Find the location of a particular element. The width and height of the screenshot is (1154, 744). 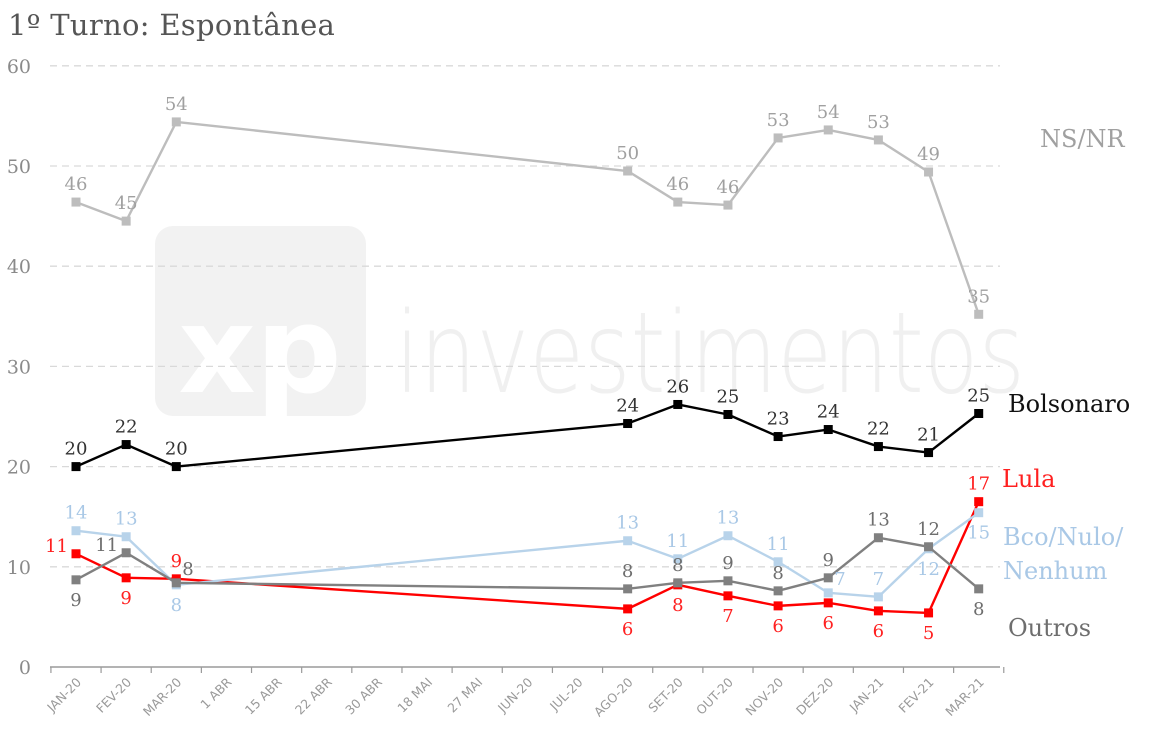

x-tick-label: 15 ABR is located at coordinates (263, 695).